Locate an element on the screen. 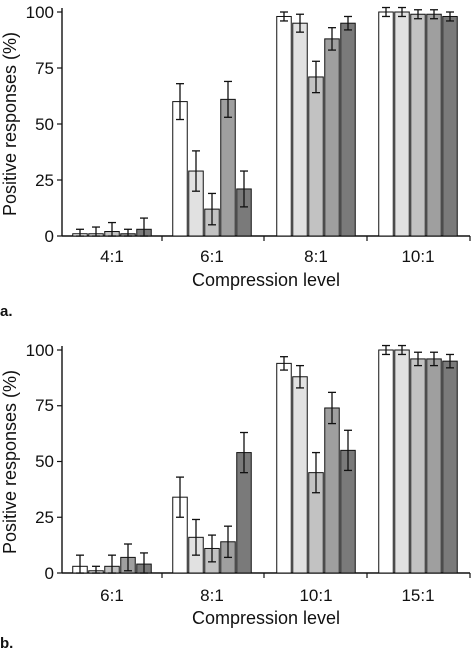  panel-label: b. is located at coordinates (6, 642).